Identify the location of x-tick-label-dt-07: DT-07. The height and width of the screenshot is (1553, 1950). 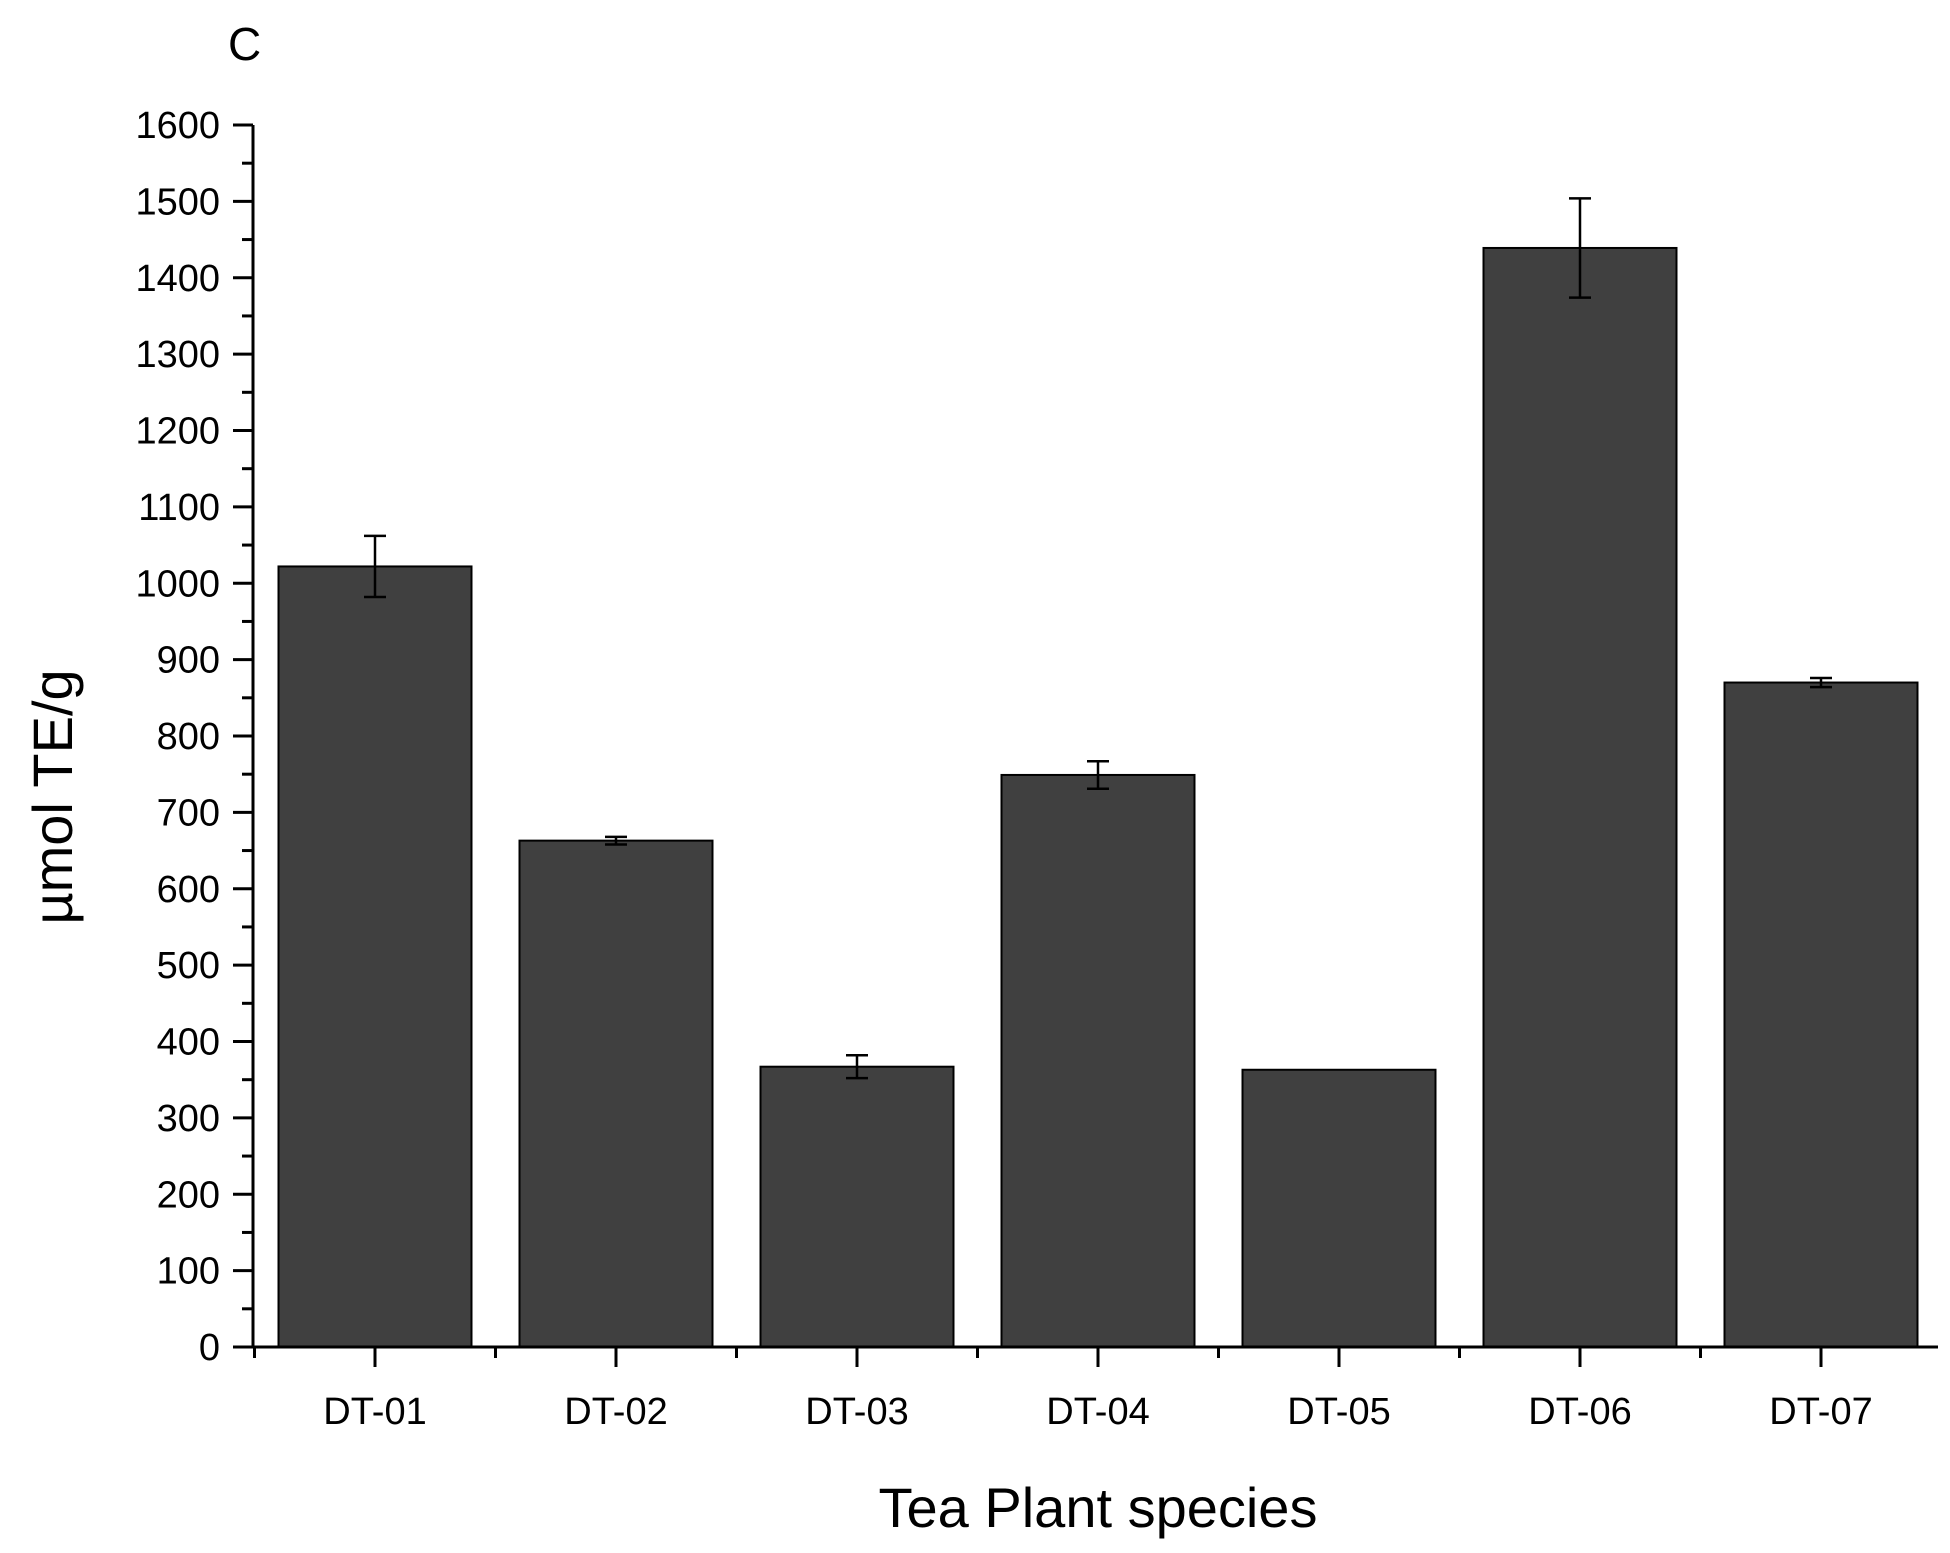
(1820, 1412).